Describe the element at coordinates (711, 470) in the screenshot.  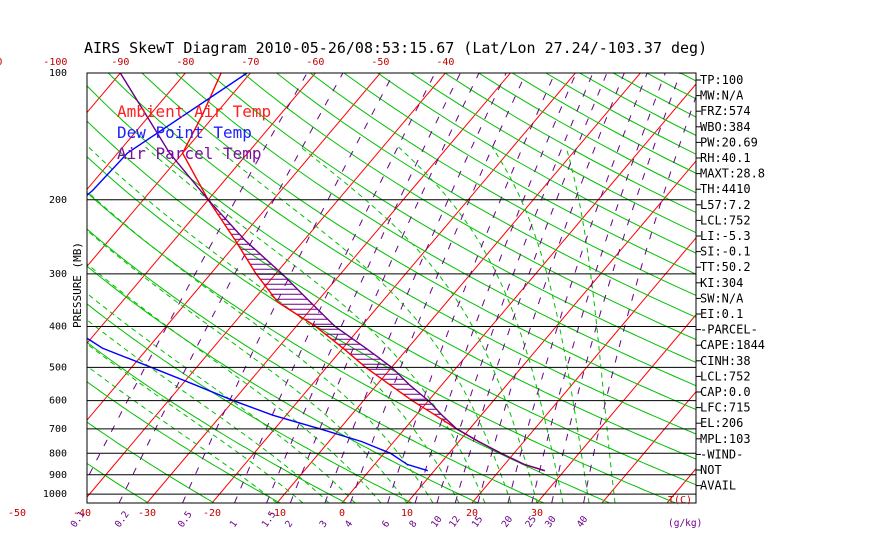
I see `index-value: NOT` at that location.